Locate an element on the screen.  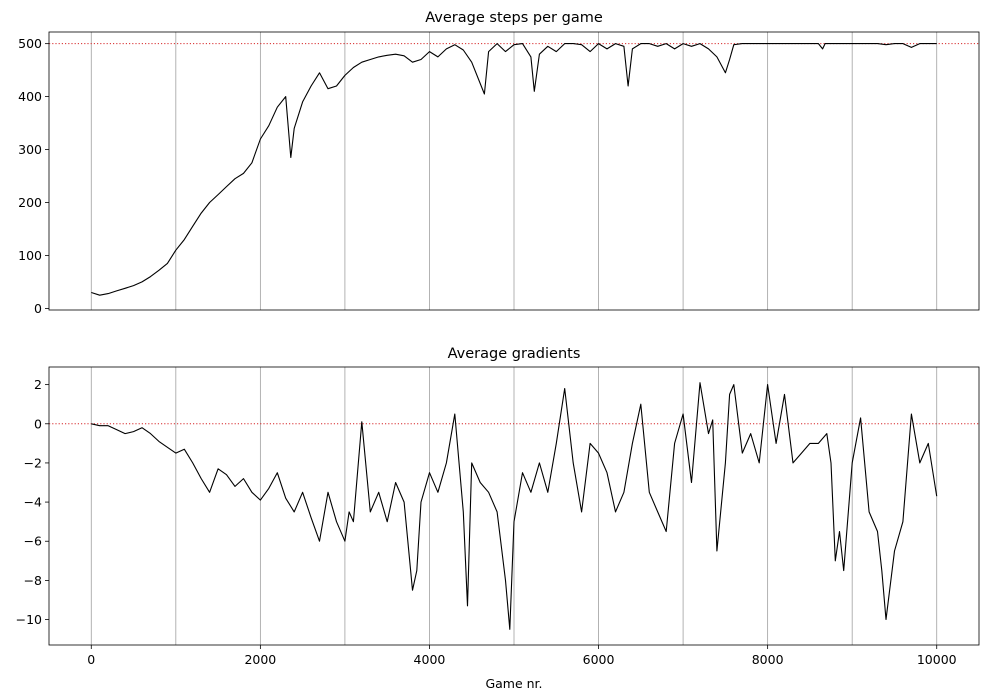
y-tick-label: 300 is located at coordinates (30, 149).